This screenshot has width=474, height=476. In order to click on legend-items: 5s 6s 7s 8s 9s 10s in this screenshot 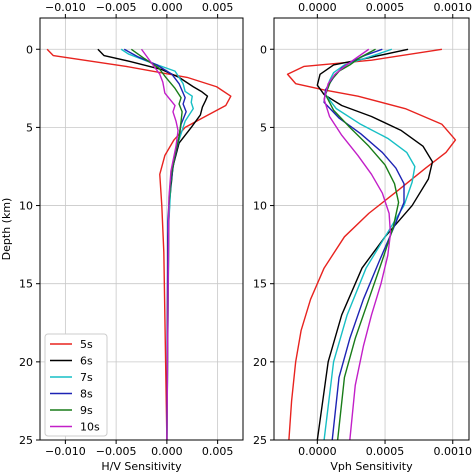, I will do `click(75, 386)`.